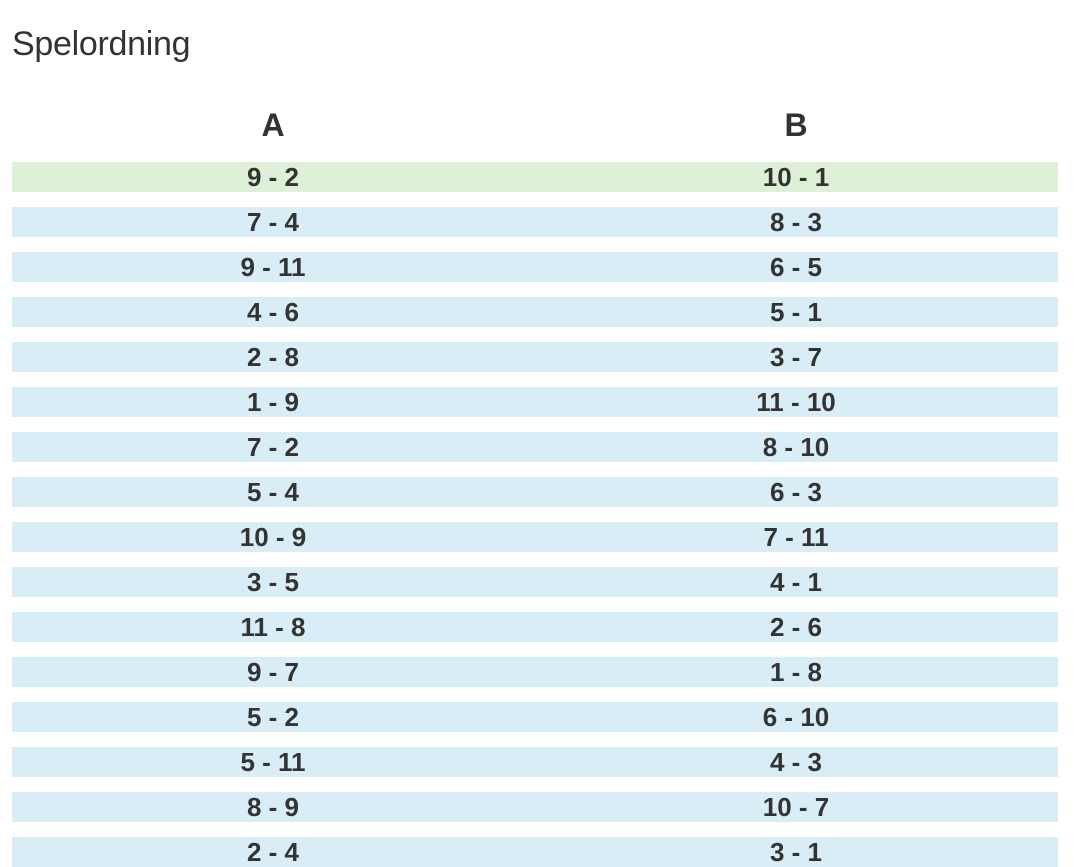 The height and width of the screenshot is (867, 1076). Describe the element at coordinates (796, 439) in the screenshot. I see `match-cell-b: 8 - 10` at that location.